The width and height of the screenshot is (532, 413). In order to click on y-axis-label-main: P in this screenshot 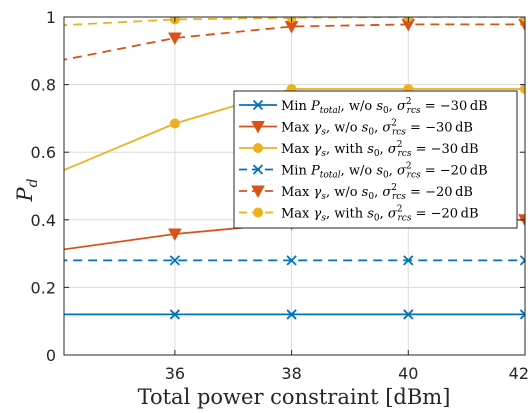, I will do `click(25, 195)`.